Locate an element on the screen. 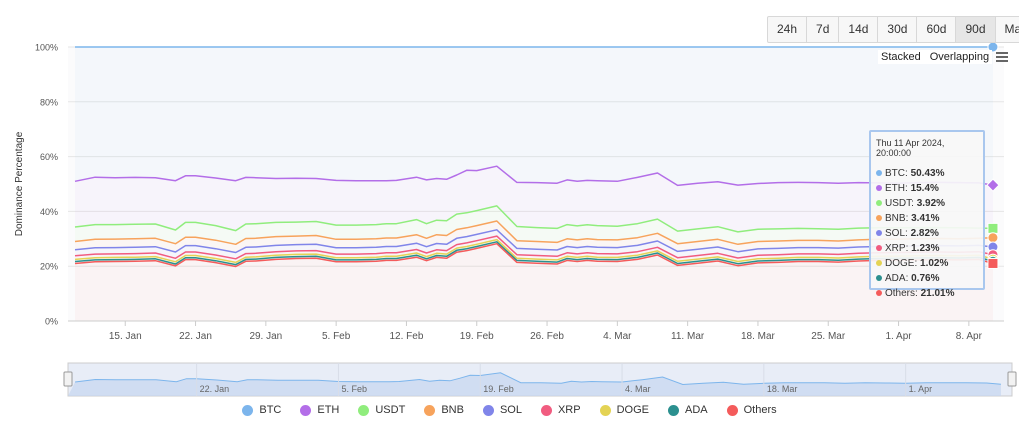 Image resolution: width=1019 pixels, height=429 pixels. navigator: 22. Jan 5. Feb 19. Feb 4. Mar 18. Mar 1. Apr is located at coordinates (540, 379).